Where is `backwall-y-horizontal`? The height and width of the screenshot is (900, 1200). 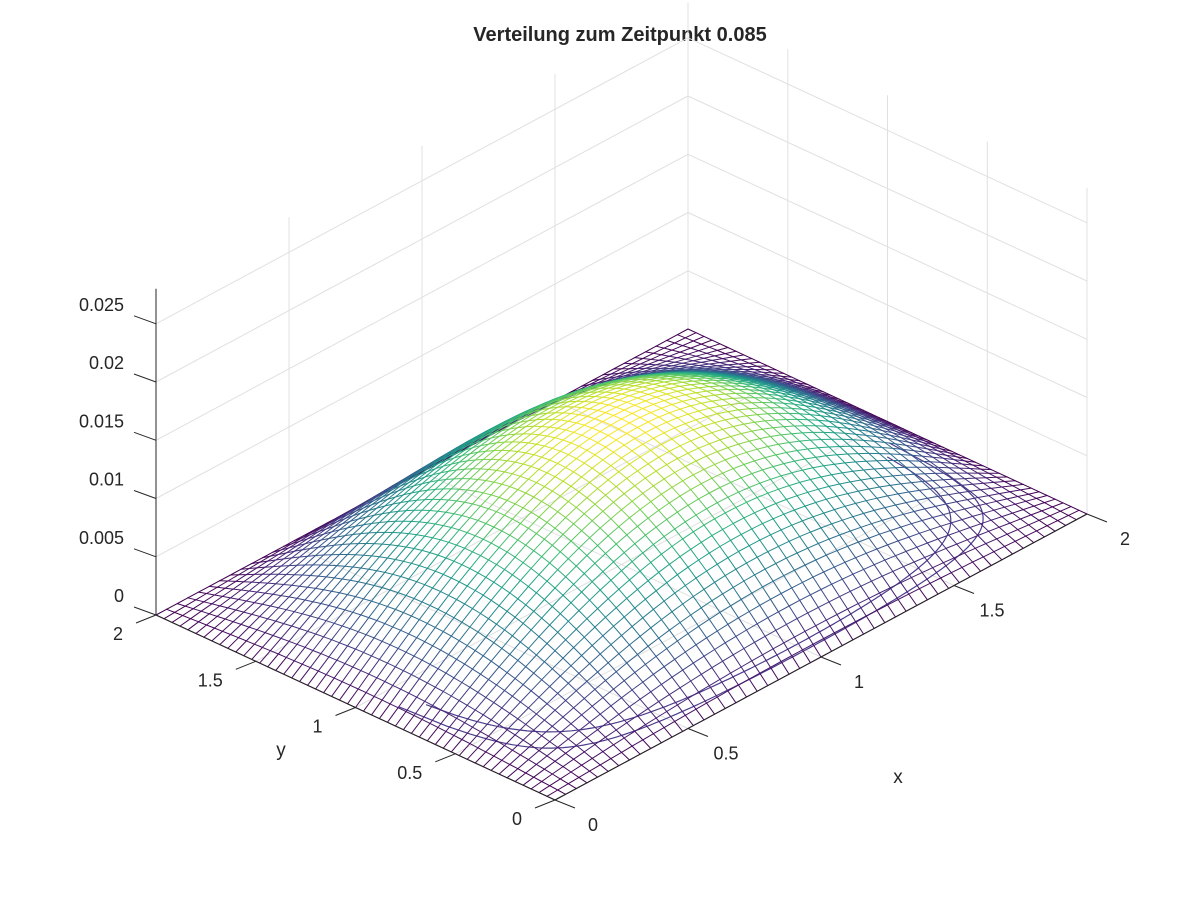
backwall-y-horizontal is located at coordinates (887, 246).